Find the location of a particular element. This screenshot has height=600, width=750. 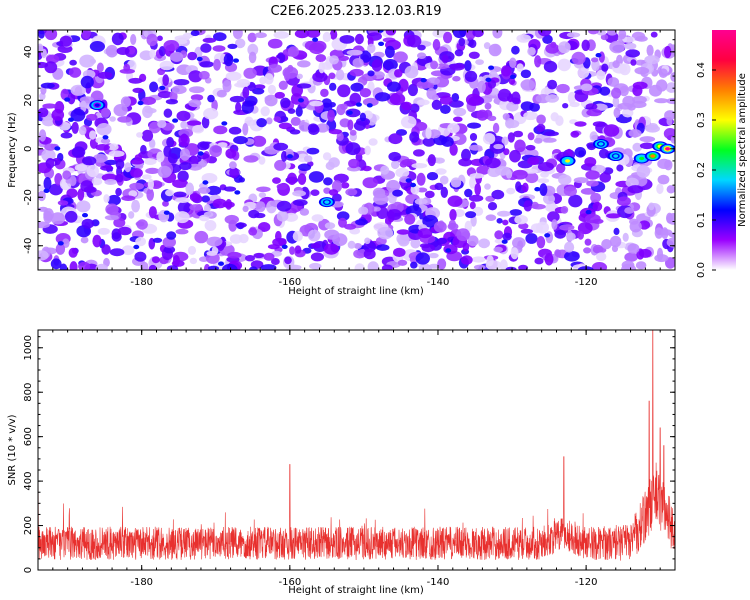

y-tick-label: -20 is located at coordinates (28, 197).